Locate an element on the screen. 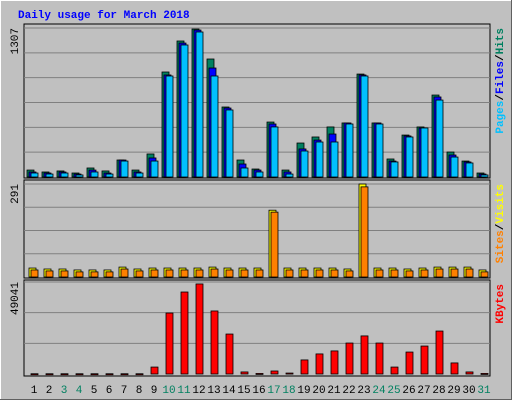  chart-title: Daily usage for March 2018 is located at coordinates (104, 16).